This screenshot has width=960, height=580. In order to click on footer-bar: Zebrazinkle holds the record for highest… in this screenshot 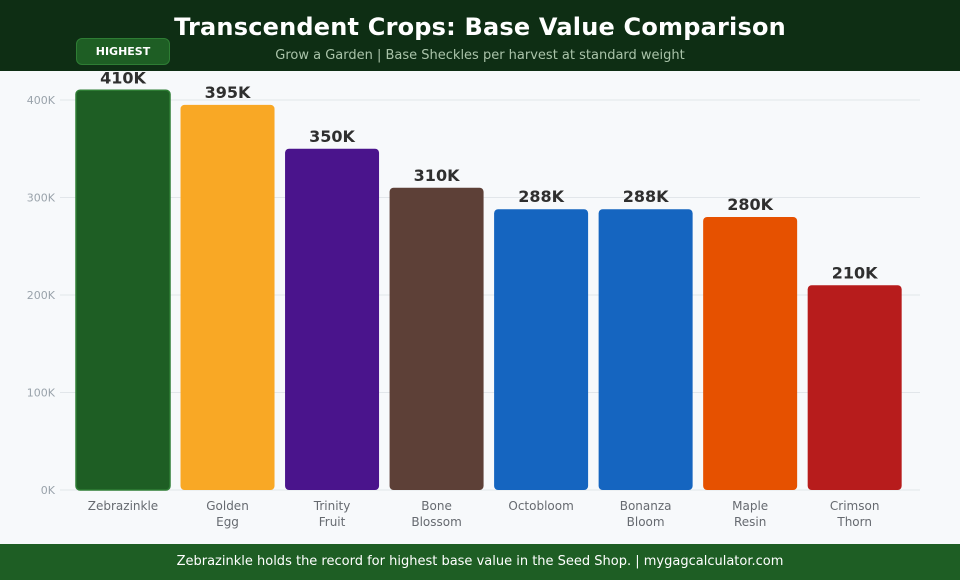, I will do `click(480, 562)`.